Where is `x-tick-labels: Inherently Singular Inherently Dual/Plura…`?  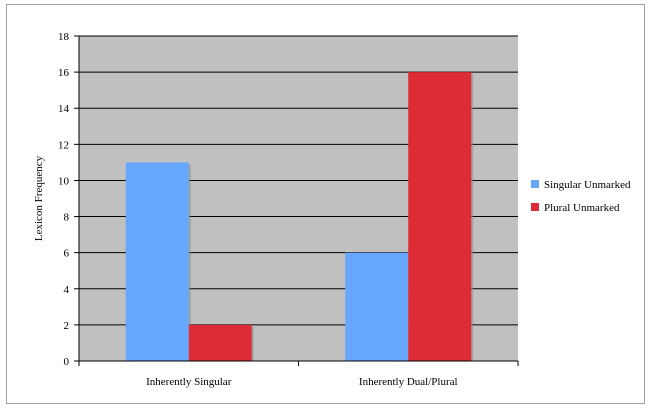 x-tick-labels: Inherently Singular Inherently Dual/Plura… is located at coordinates (301, 382).